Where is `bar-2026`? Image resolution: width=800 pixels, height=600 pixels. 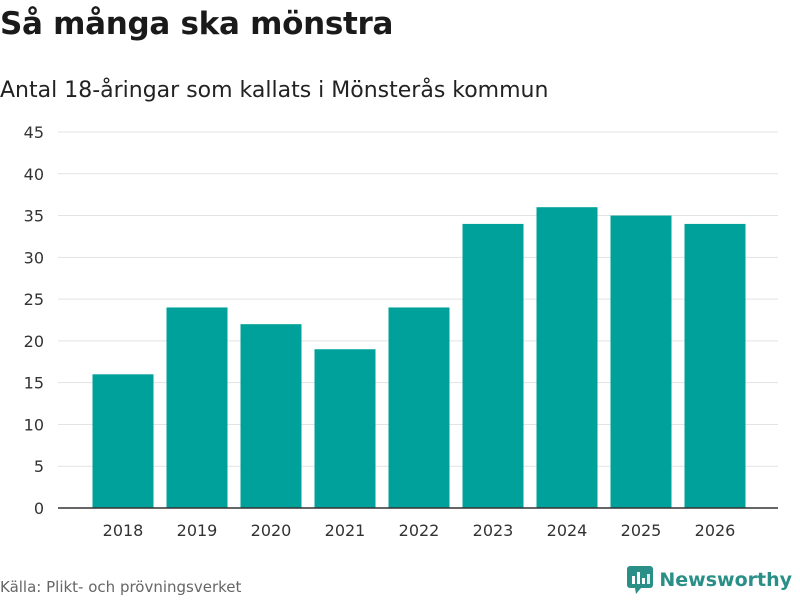
bar-2026 is located at coordinates (715, 365).